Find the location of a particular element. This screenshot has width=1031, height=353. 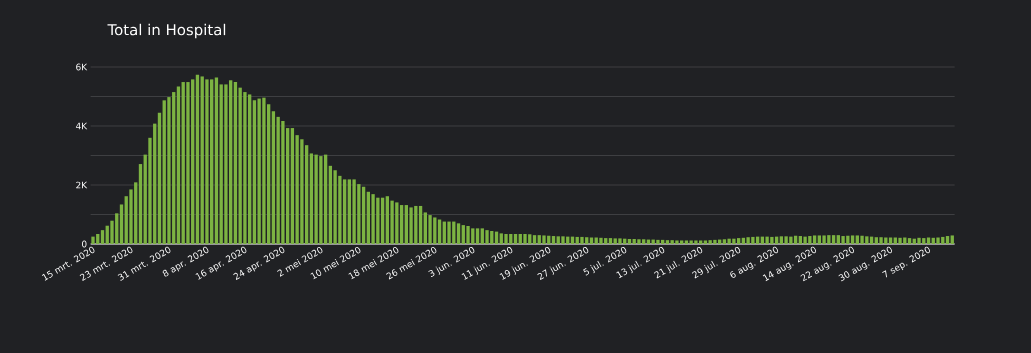

y-tick-label: 2K is located at coordinates (82, 185).